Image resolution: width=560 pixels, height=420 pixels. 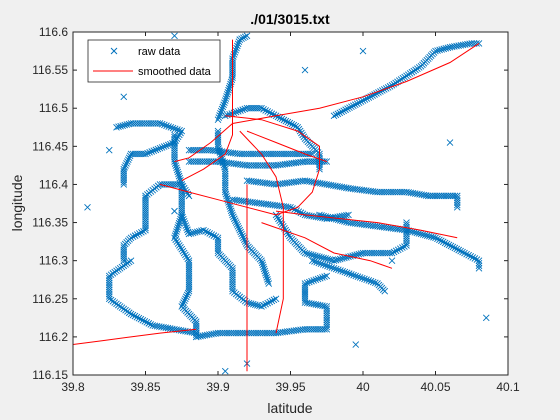 What do you see at coordinates (508, 387) in the screenshot?
I see `x-tick-label: 40.1` at bounding box center [508, 387].